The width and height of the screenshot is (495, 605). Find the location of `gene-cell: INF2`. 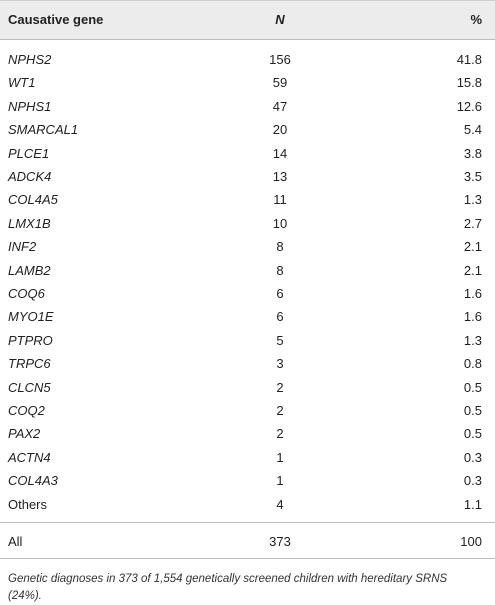

gene-cell: INF2 is located at coordinates (22, 247).